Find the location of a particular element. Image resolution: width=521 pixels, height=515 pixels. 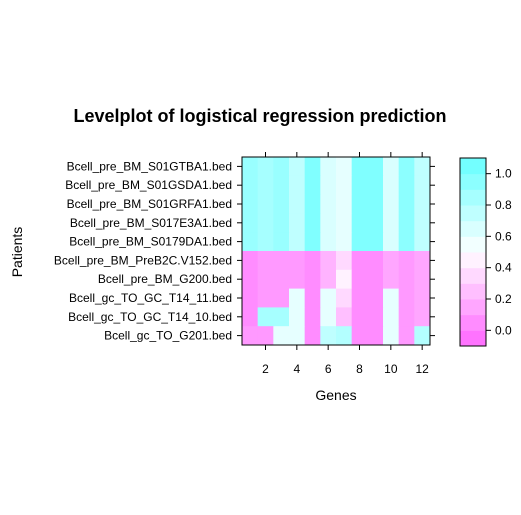

colorbar-frame is located at coordinates (473, 252).